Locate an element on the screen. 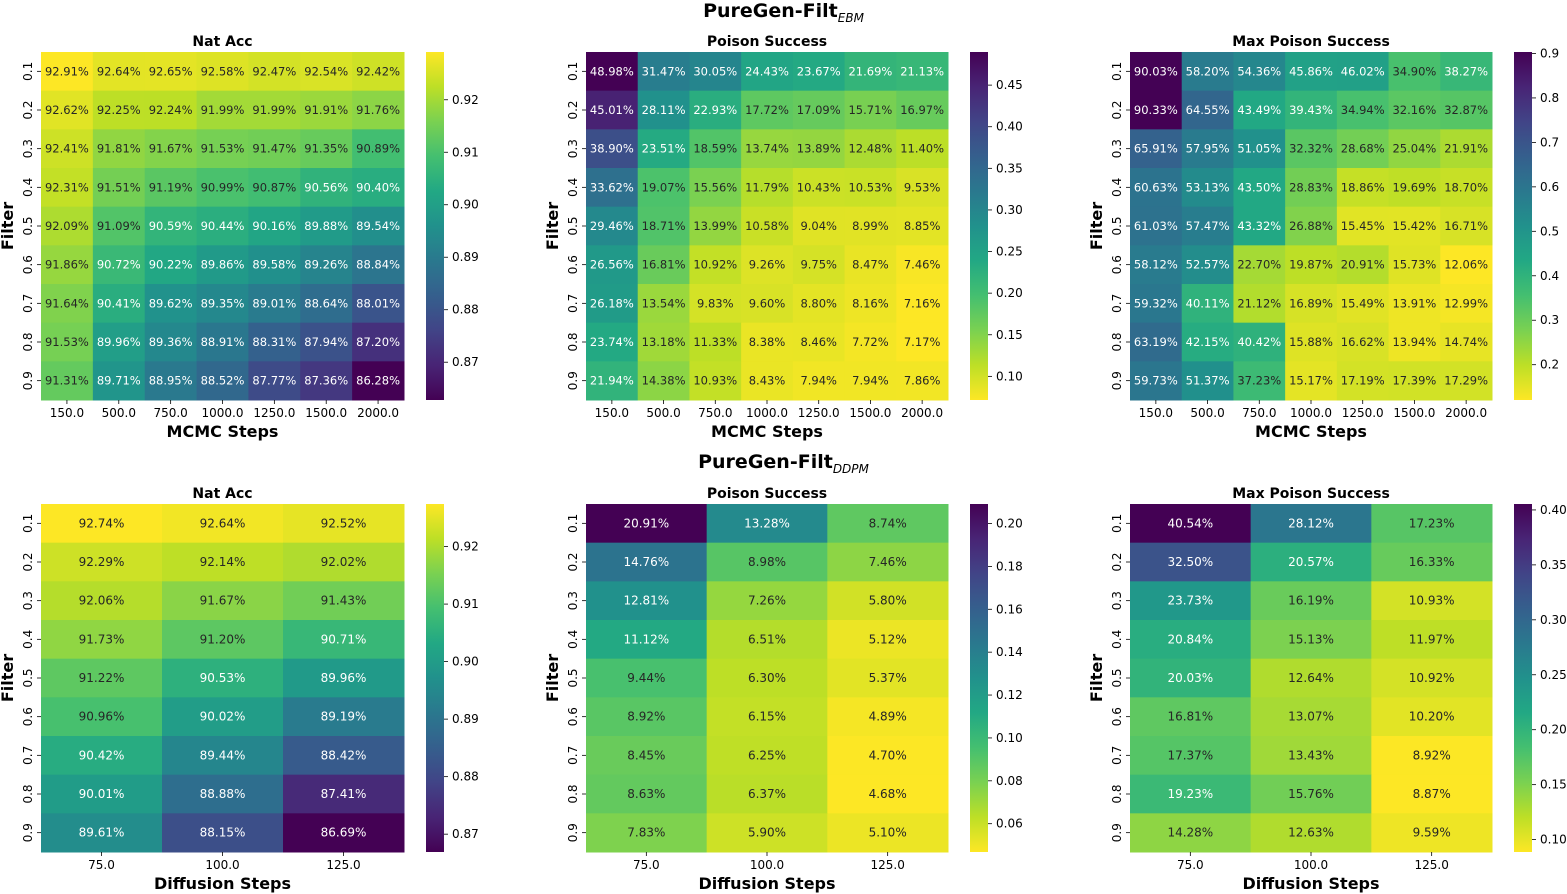 This screenshot has height=894, width=1567. cell-label: 22.93% is located at coordinates (715, 110).